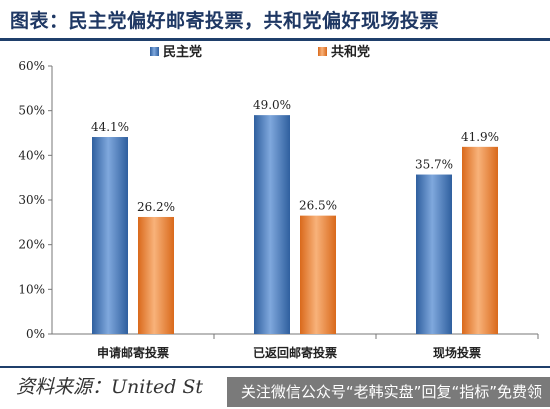 The height and width of the screenshot is (409, 550). Describe the element at coordinates (31, 111) in the screenshot. I see `y-tick-label: 50%` at that location.